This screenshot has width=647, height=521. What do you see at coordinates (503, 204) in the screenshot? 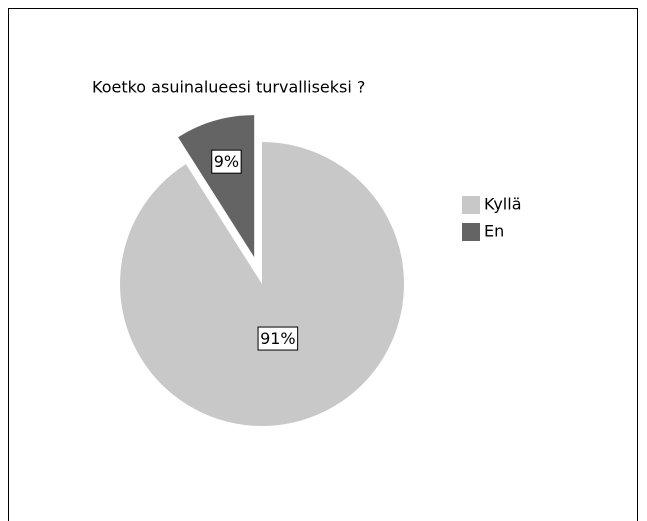
I see `legend-label: Kyllä` at bounding box center [503, 204].